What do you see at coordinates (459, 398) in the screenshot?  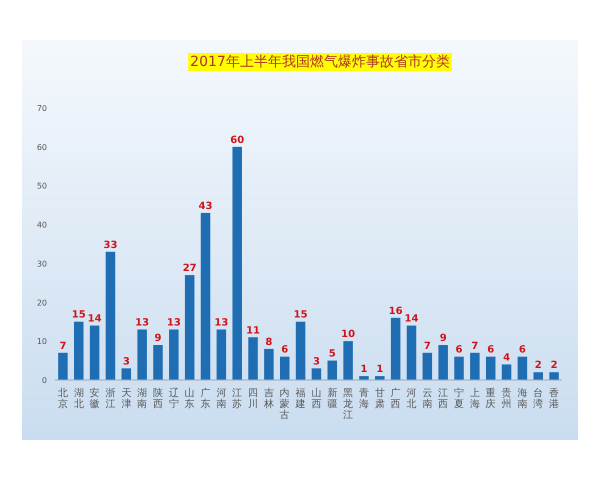 I see `x-tick-label: 宁夏` at bounding box center [459, 398].